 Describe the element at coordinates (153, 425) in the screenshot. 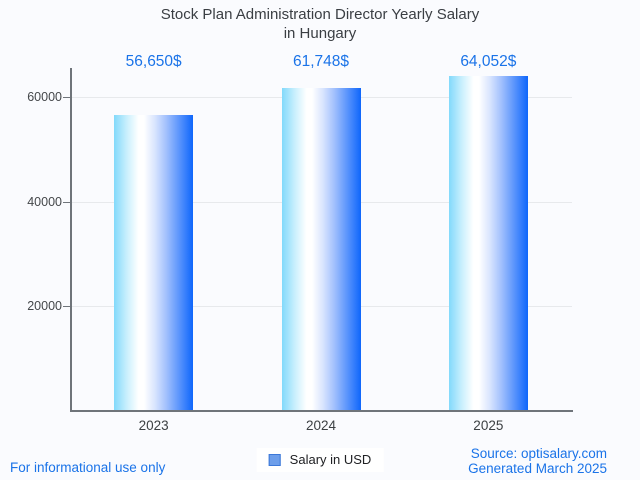

I see `x-axis-label: 2023` at that location.